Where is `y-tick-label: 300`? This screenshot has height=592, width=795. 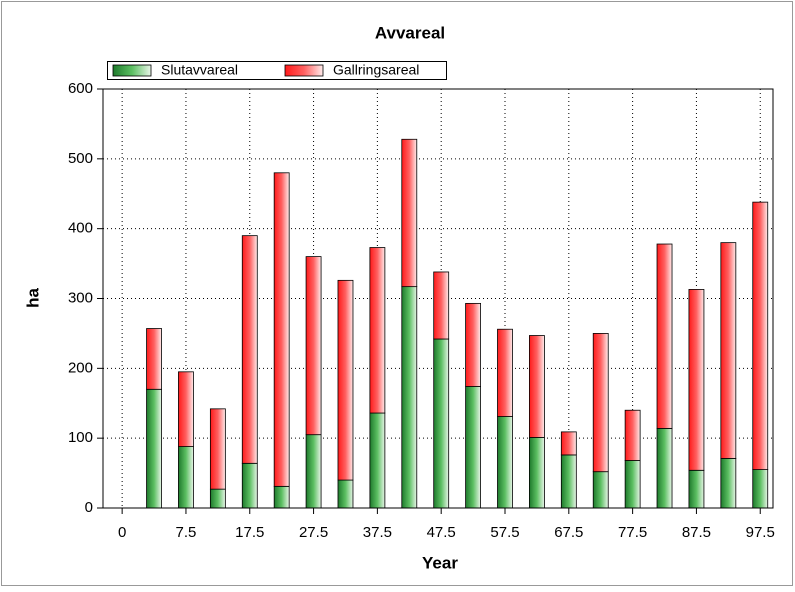
y-tick-label: 300 is located at coordinates (80, 297).